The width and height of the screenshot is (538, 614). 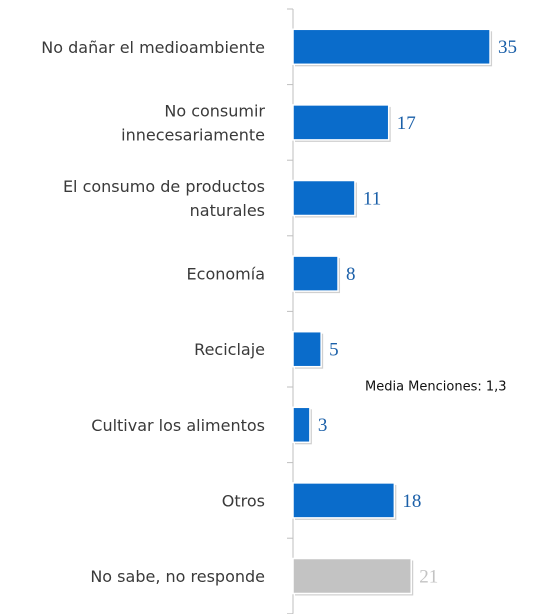 I want to click on value-label: 18, so click(x=411, y=501).